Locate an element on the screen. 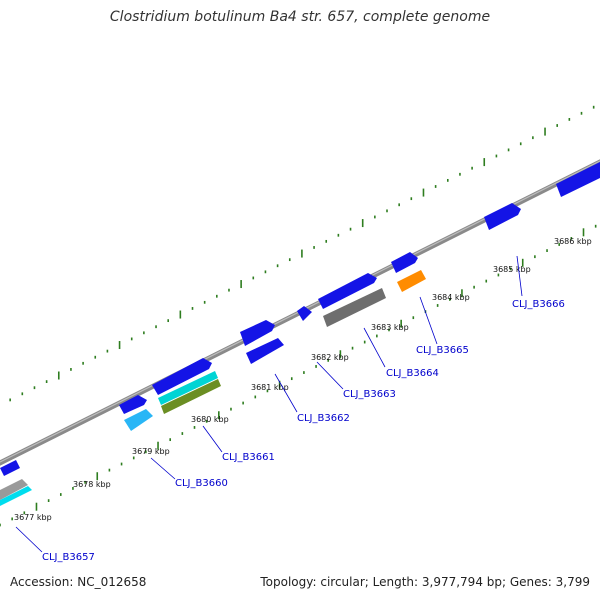  scale-label: 3679 kbp is located at coordinates (151, 451).